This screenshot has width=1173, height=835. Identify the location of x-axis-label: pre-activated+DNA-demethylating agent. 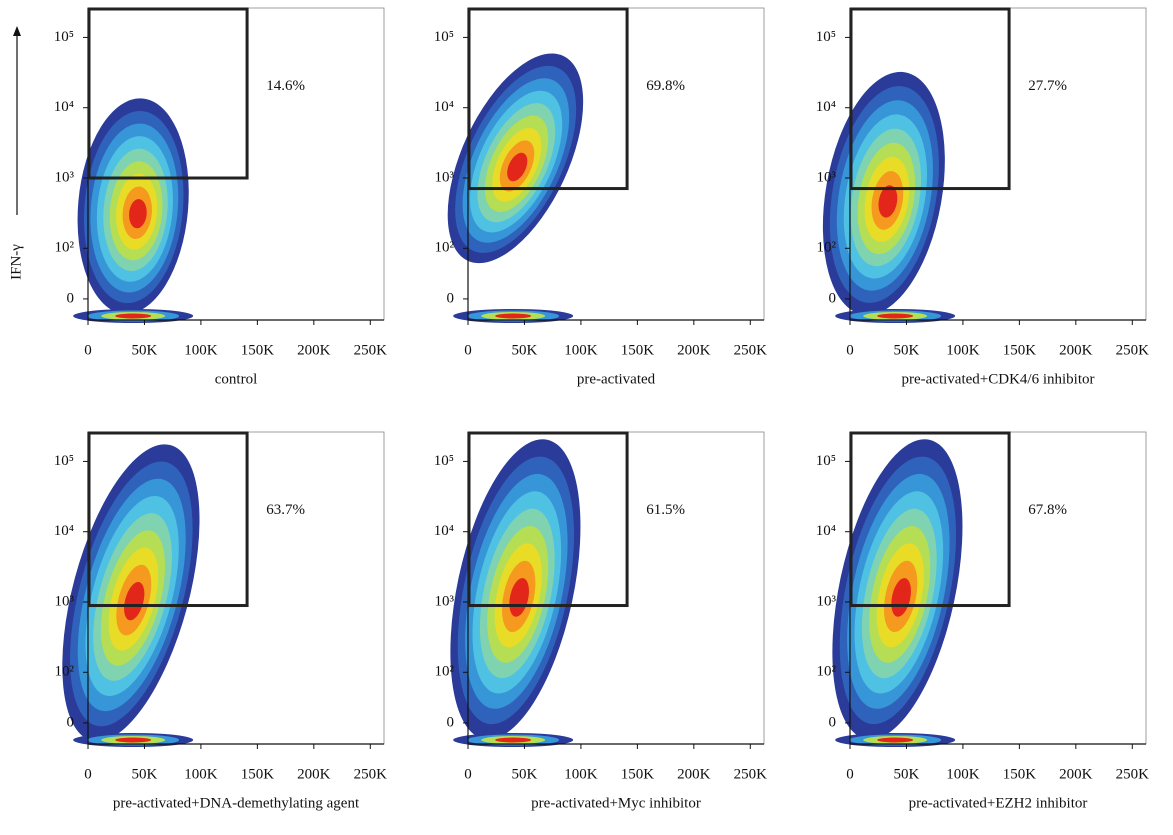
(236, 803).